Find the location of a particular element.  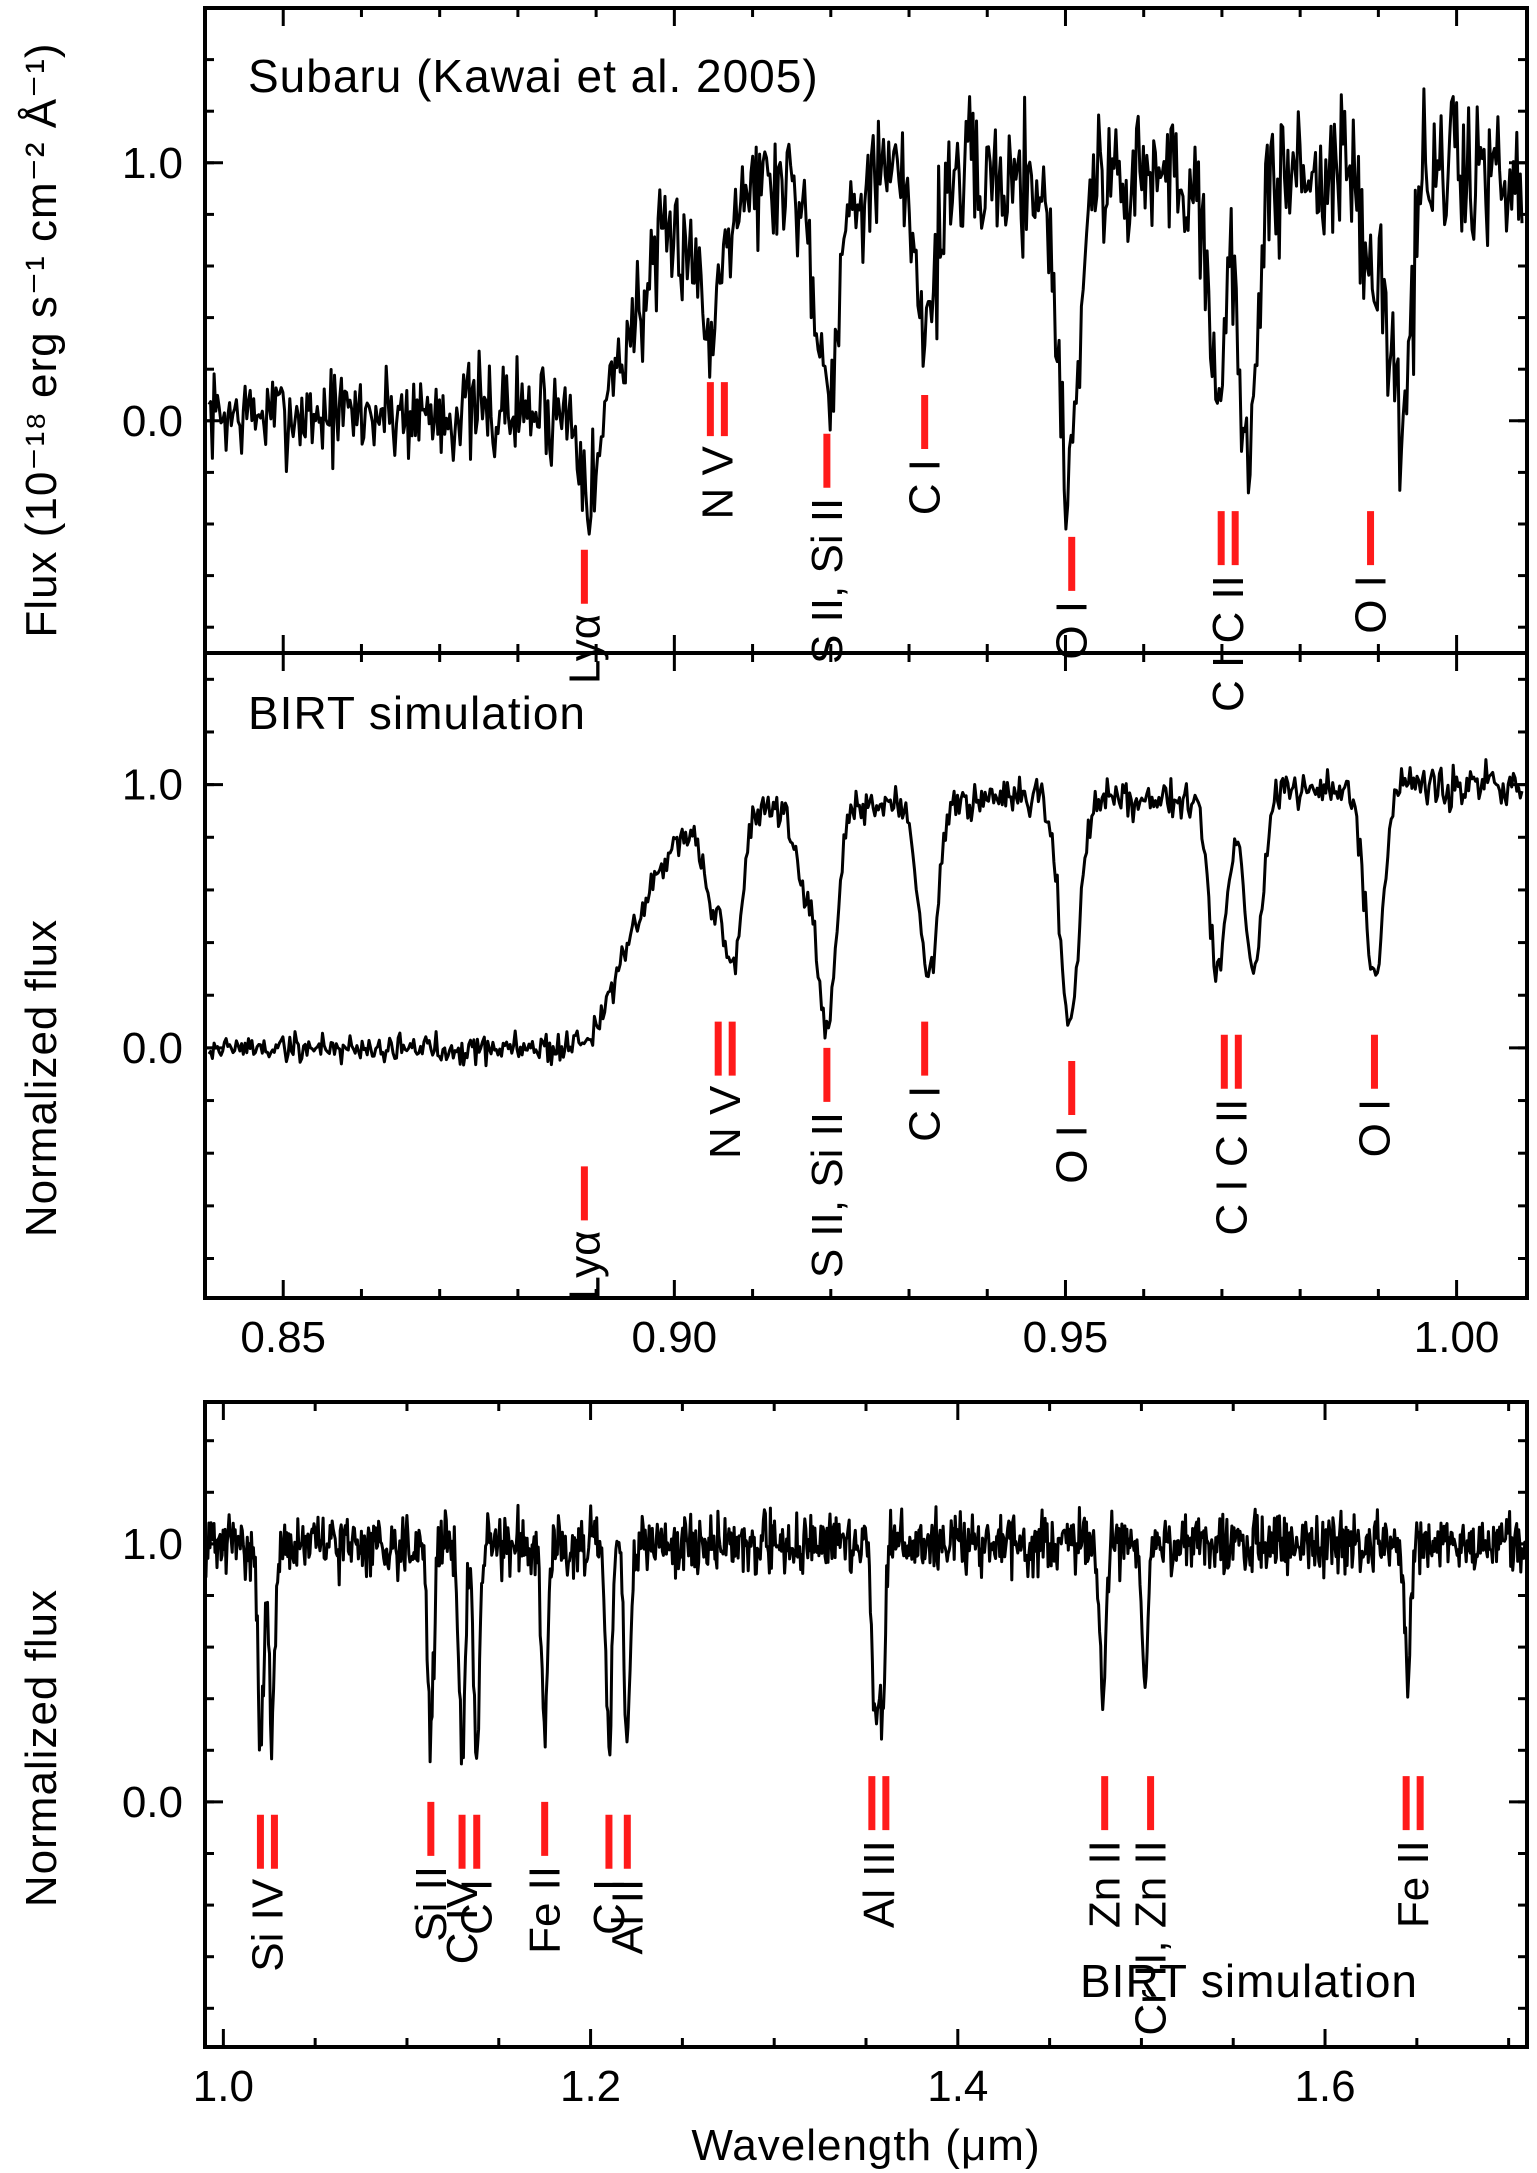

panel-1-line-label: C I C II is located at coordinates (1228, 643).